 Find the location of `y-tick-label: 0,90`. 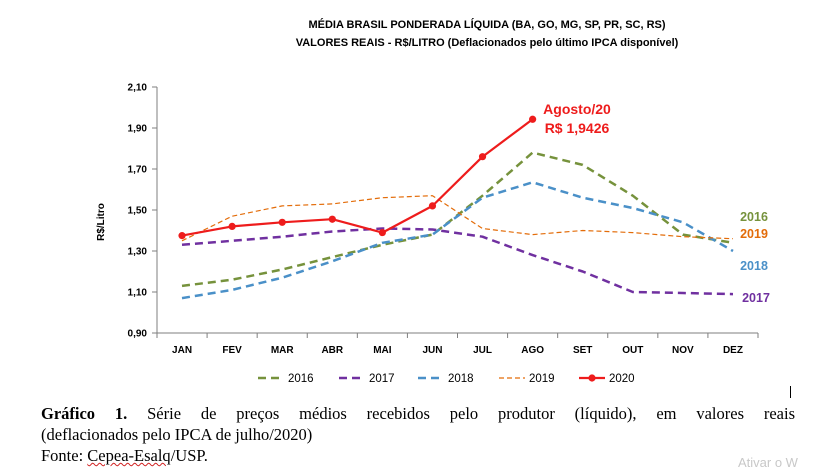

y-tick-label: 0,90 is located at coordinates (138, 334).